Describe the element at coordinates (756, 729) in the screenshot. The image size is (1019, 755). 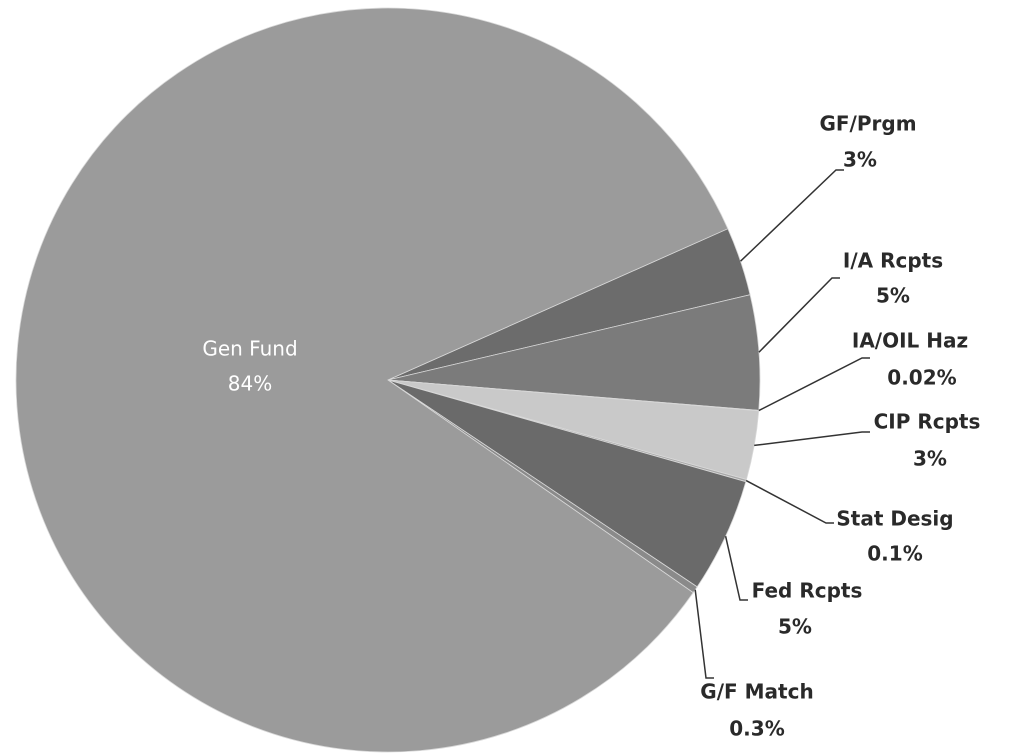
I see `slice-value: 0.3%` at that location.